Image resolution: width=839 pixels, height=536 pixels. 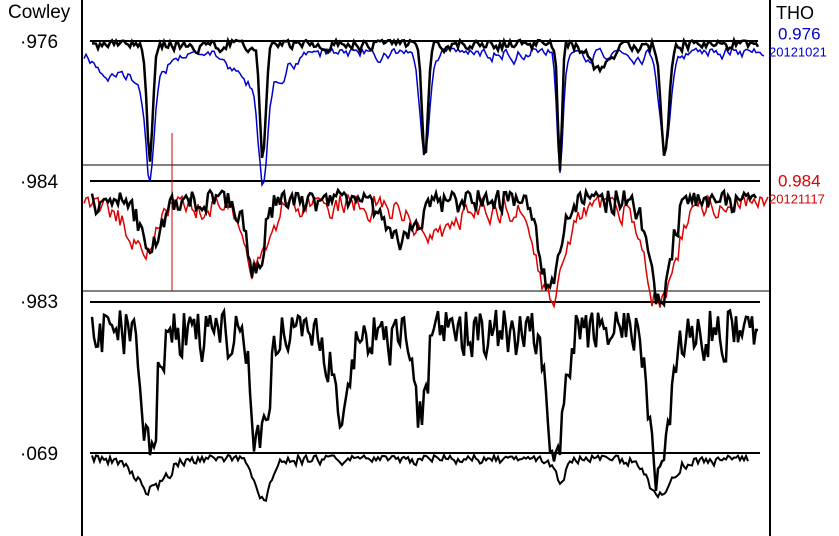 I want to click on trace-date: 20121021, so click(x=798, y=51).